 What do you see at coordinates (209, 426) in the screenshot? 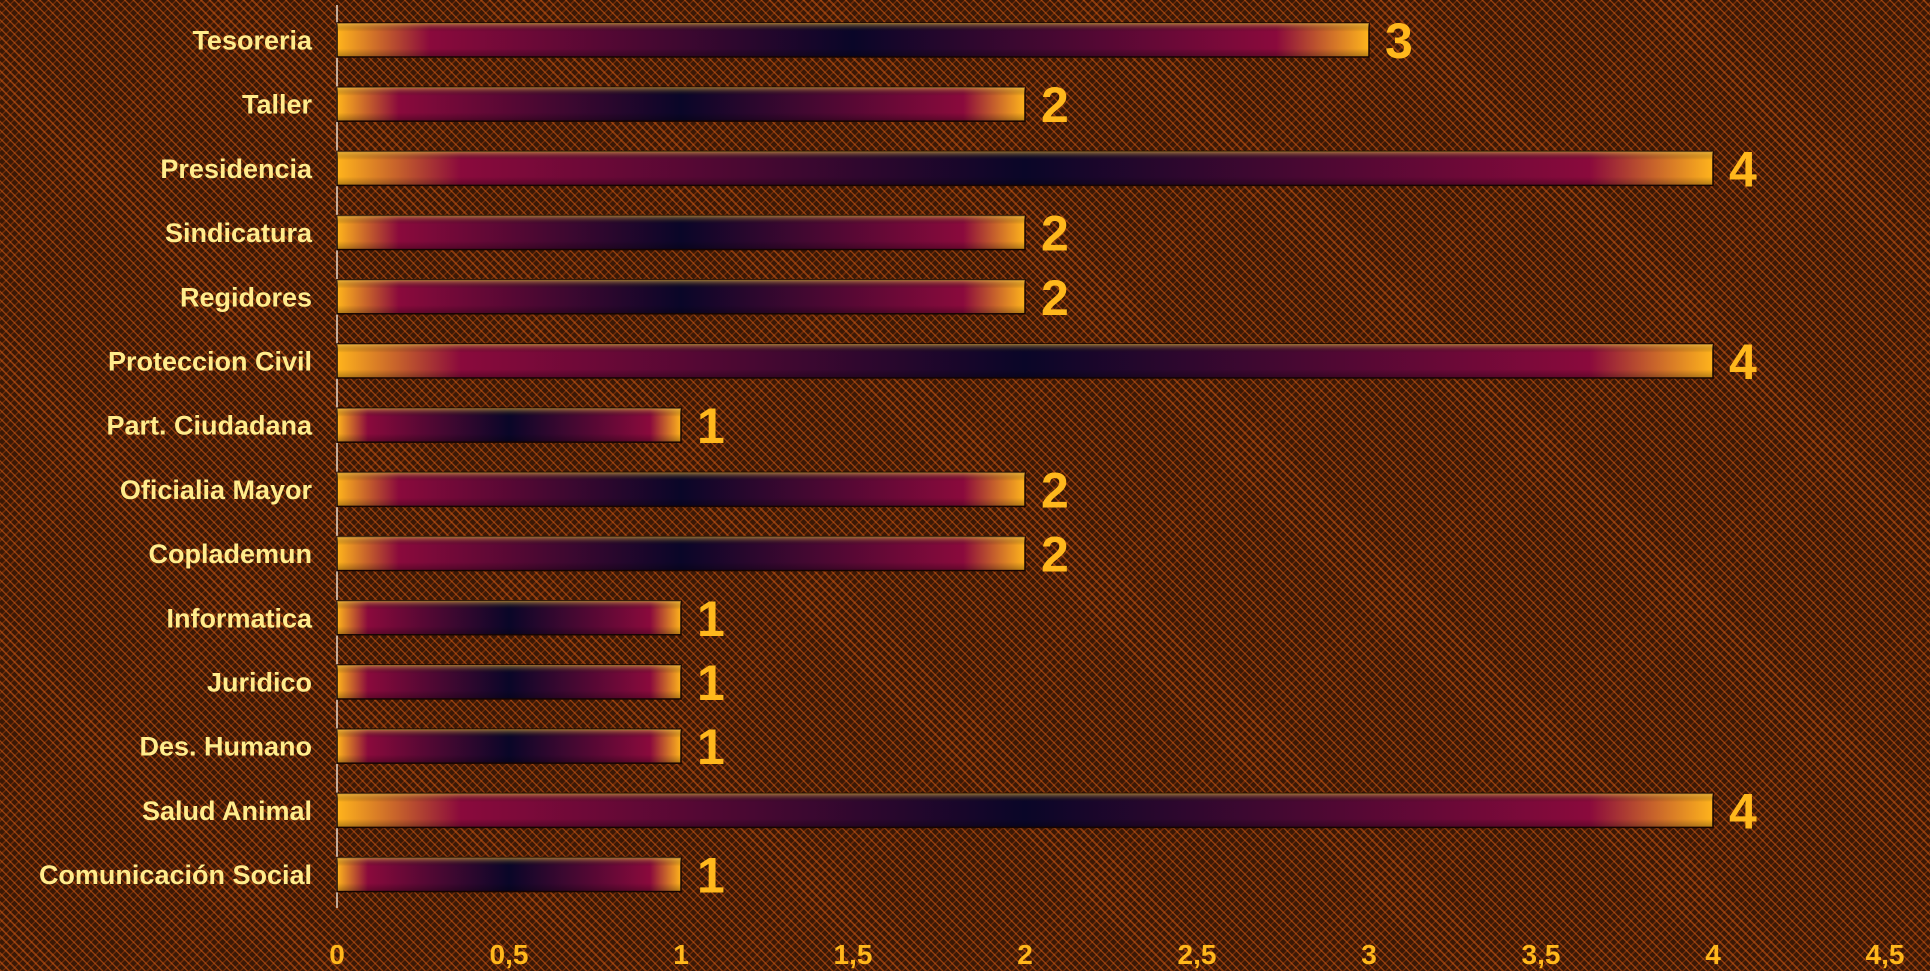
I see `category-label: Part. Ciudadana` at bounding box center [209, 426].